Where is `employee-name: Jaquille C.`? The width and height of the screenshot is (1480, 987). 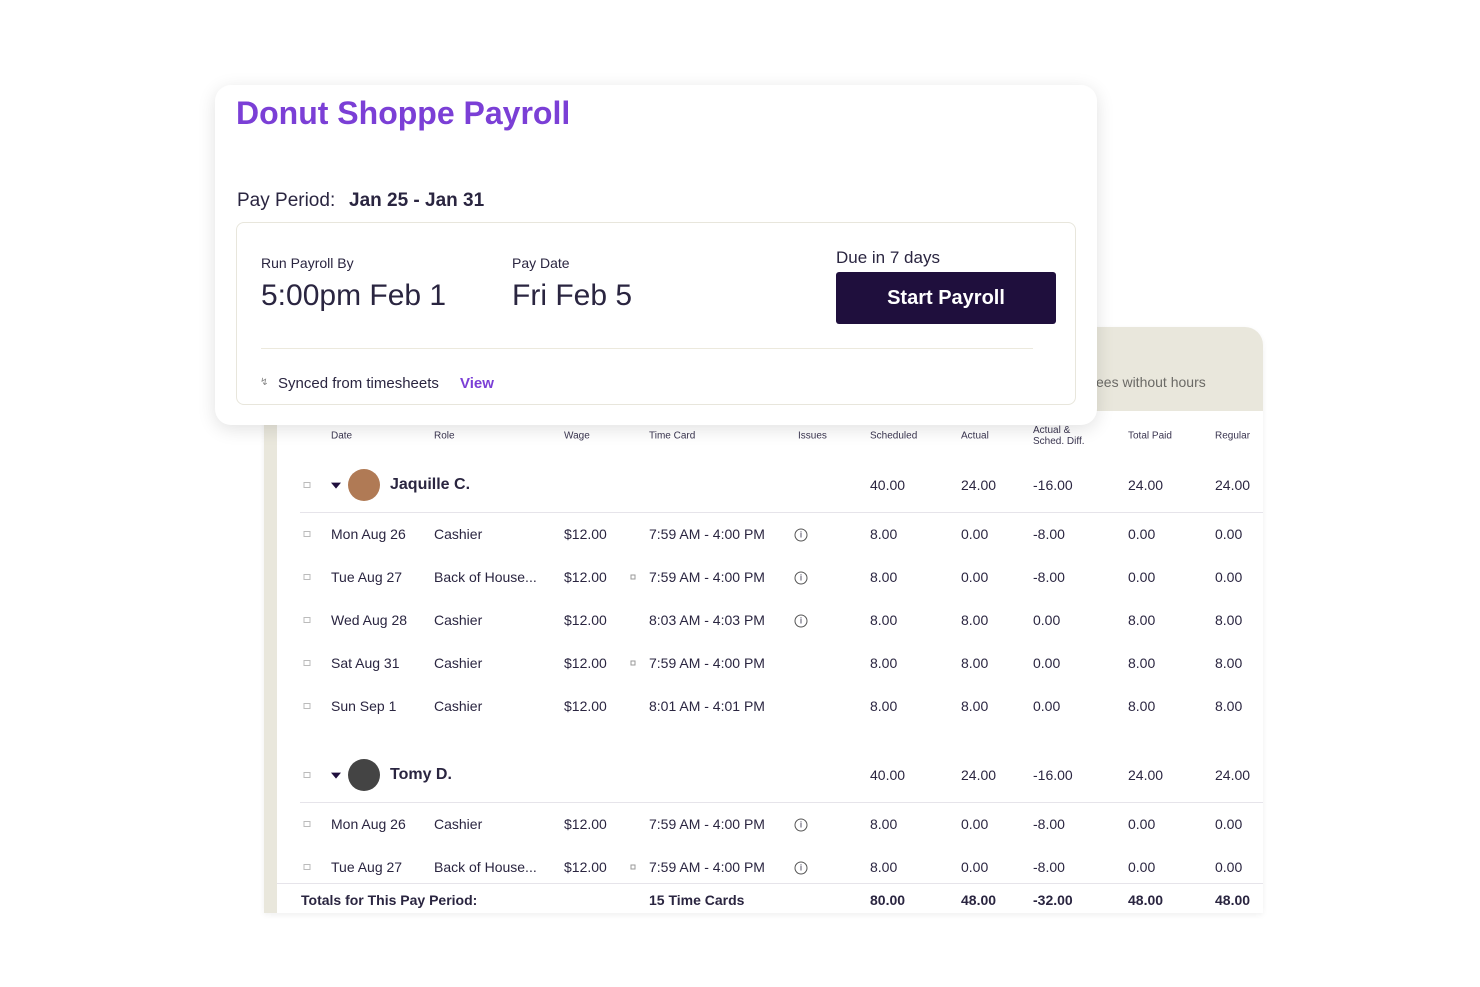 employee-name: Jaquille C. is located at coordinates (430, 484).